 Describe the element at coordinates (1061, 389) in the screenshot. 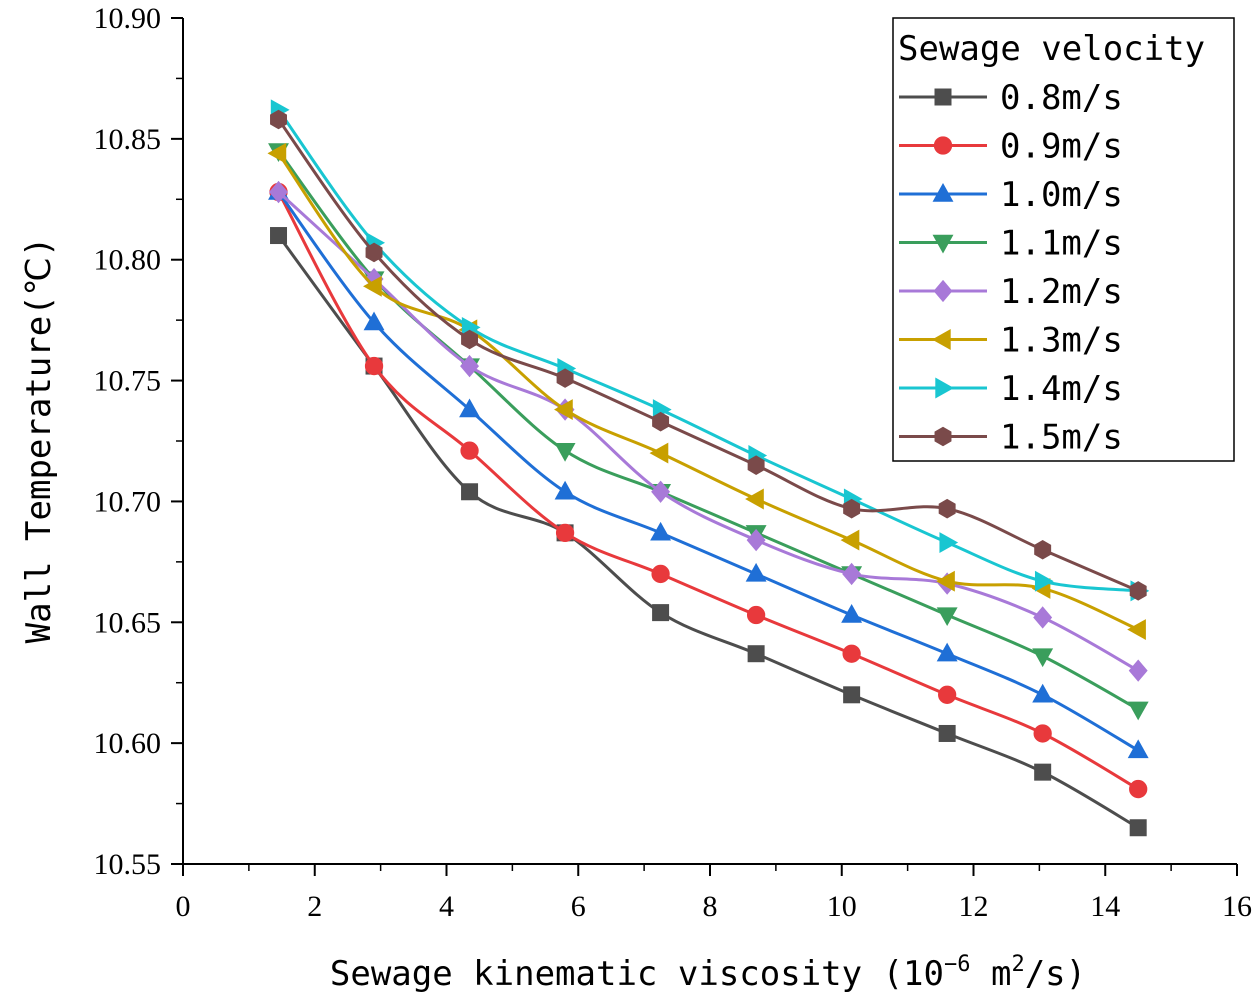

I see `legend-label: 1.4m/s` at that location.